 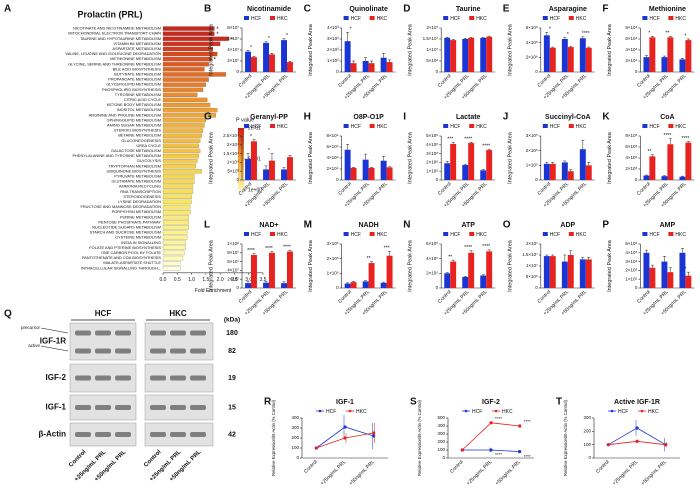 What do you see at coordinates (432, 243) in the screenshot?
I see `y-tick-label: 6×10⁵` at bounding box center [432, 243].